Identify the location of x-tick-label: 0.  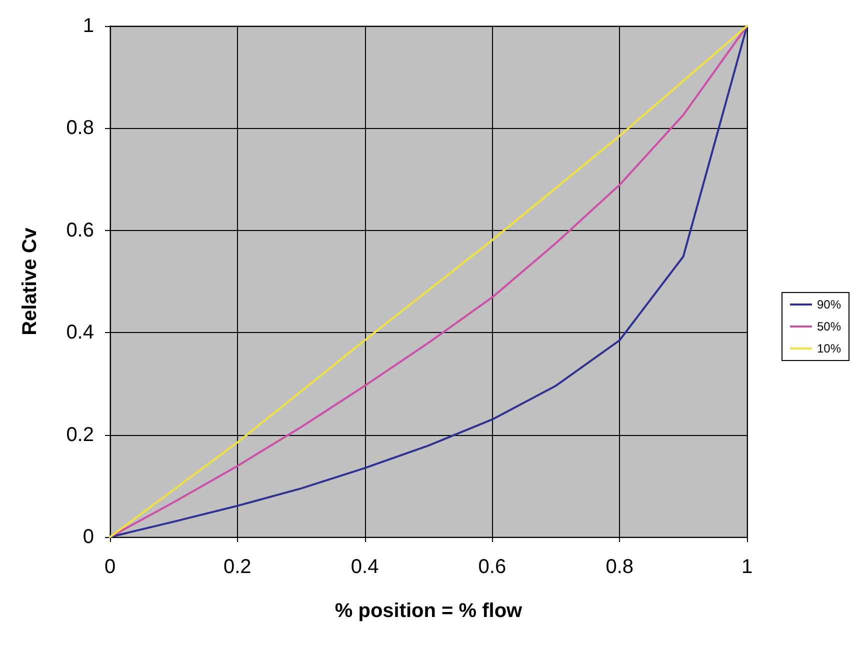
(110, 567).